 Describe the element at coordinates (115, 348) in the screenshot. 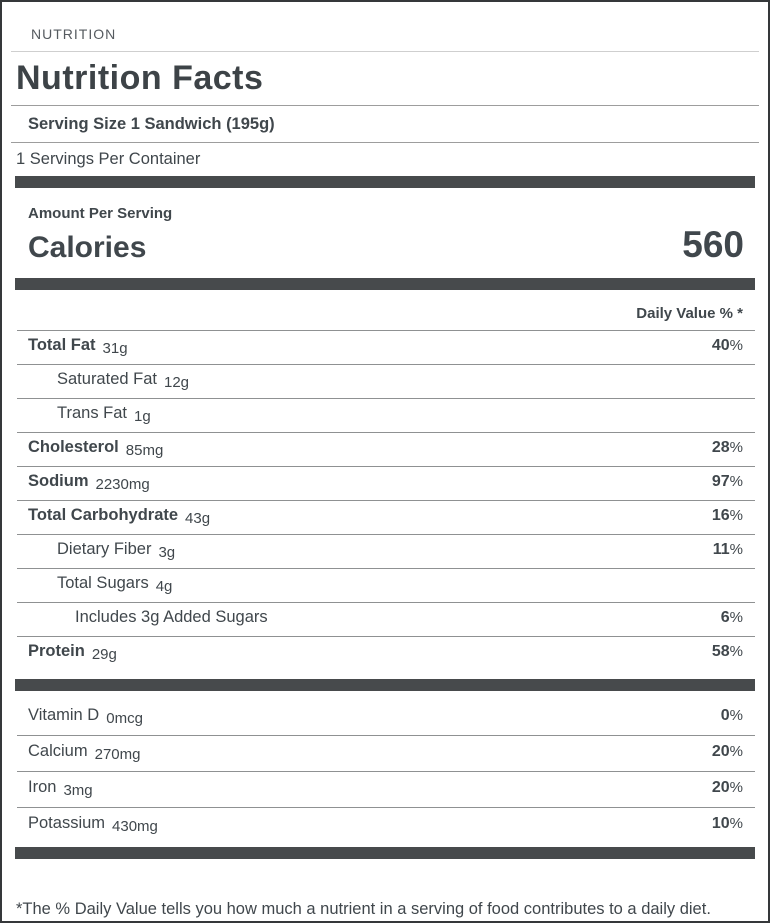

I see `nutrient-amount: 31g` at that location.